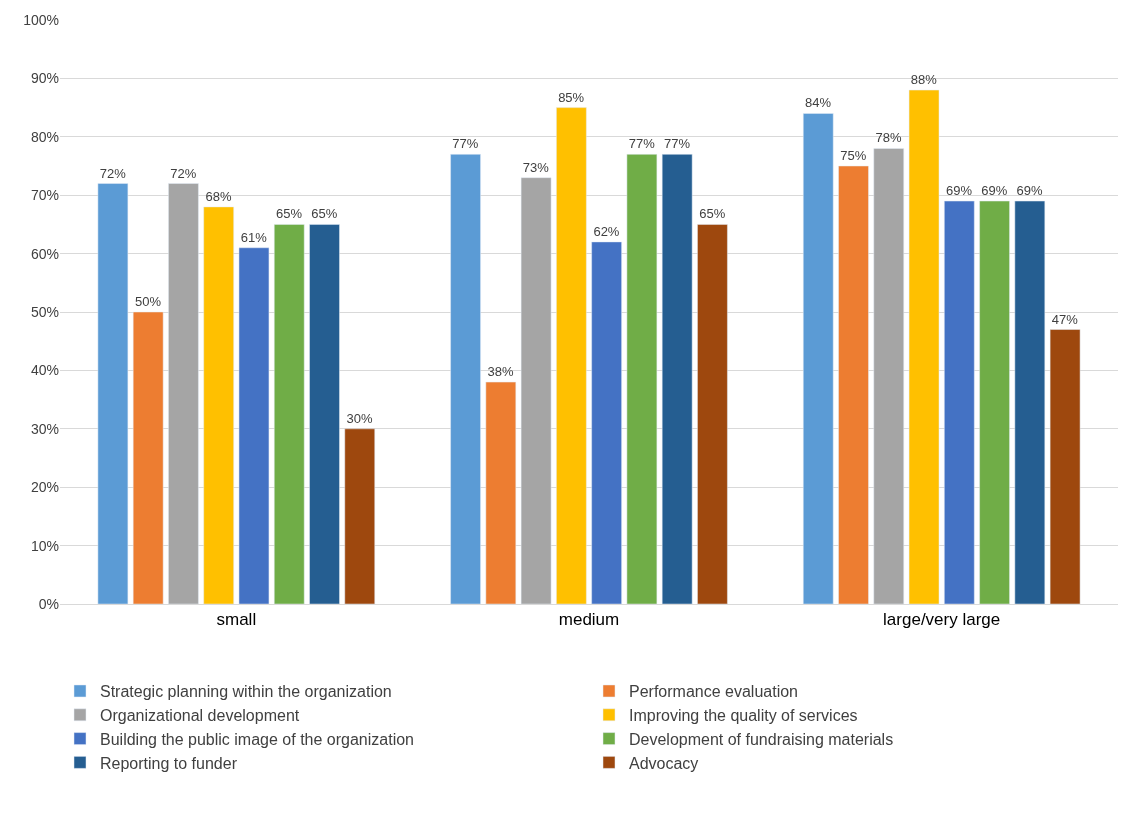  I want to click on y-tick-label: 20%, so click(44, 487).